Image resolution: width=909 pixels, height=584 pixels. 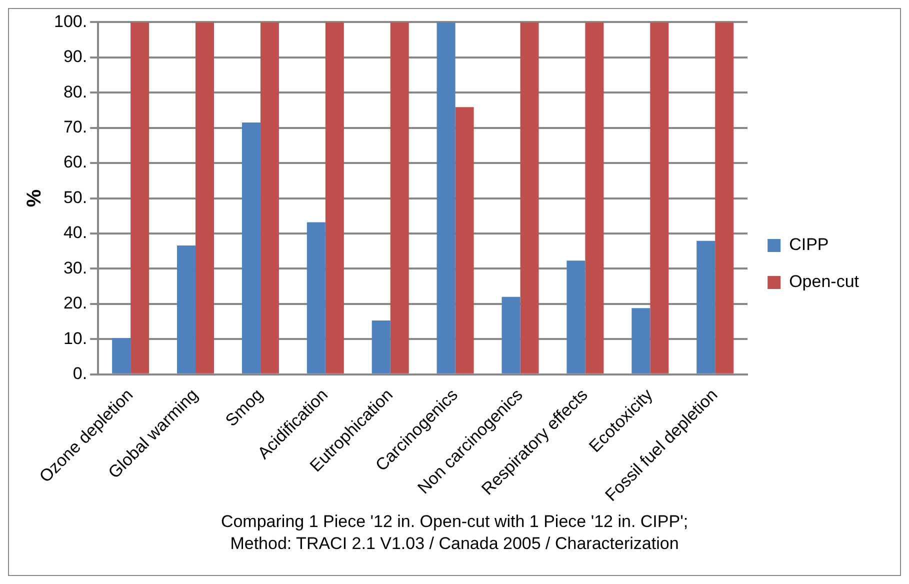 I want to click on y-axis-title: %, so click(x=35, y=198).